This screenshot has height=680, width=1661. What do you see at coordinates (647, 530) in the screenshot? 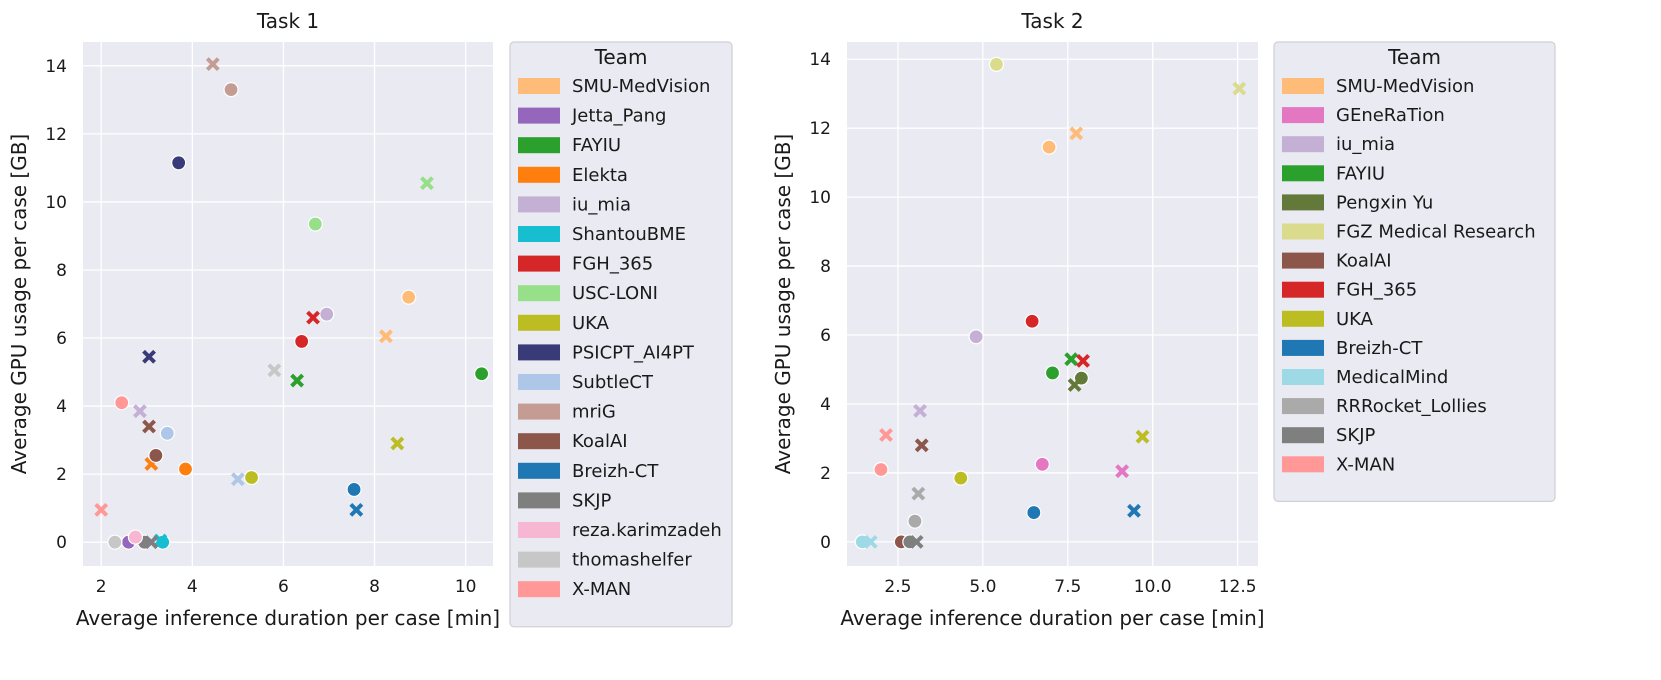
I see `legend-label: reza.karimzadeh` at bounding box center [647, 530].